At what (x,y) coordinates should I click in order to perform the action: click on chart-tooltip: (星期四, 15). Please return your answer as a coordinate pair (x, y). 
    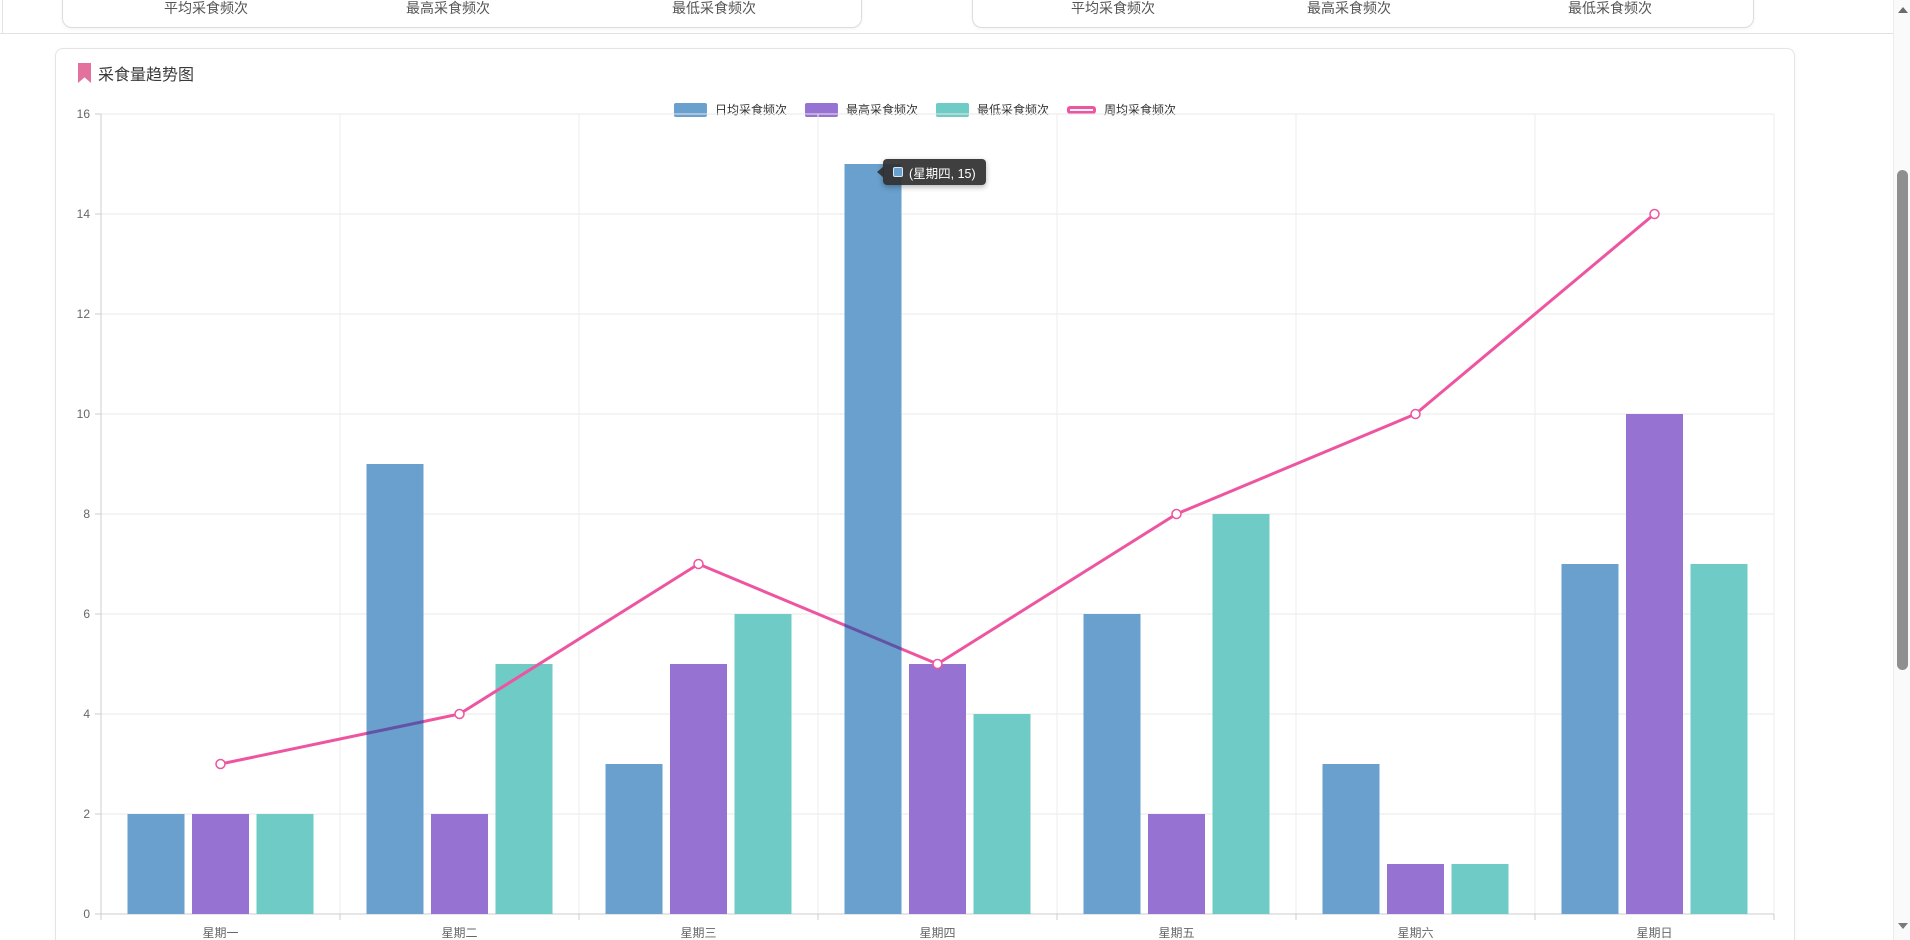
    Looking at the image, I should click on (931, 172).